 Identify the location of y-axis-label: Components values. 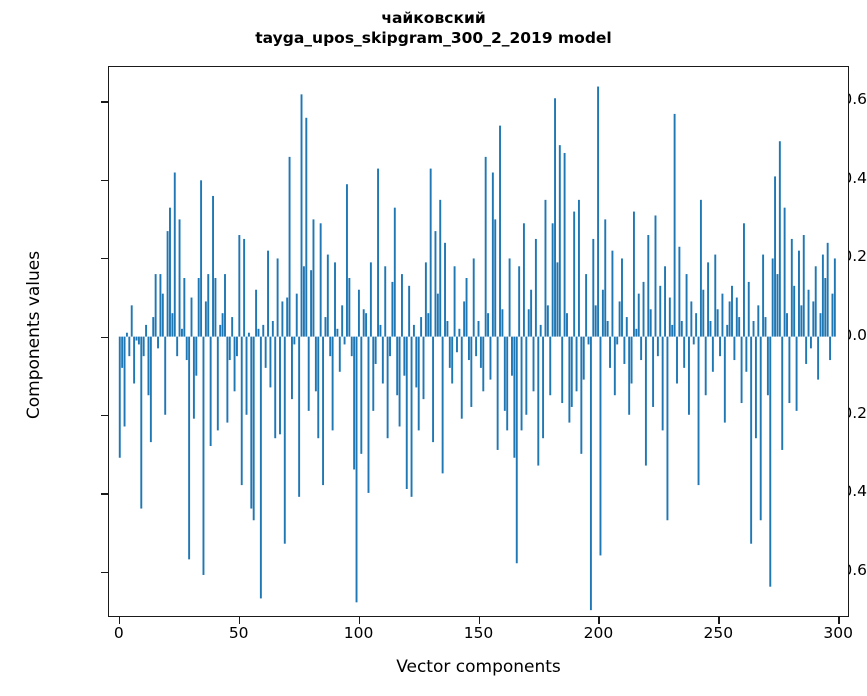
(34, 335).